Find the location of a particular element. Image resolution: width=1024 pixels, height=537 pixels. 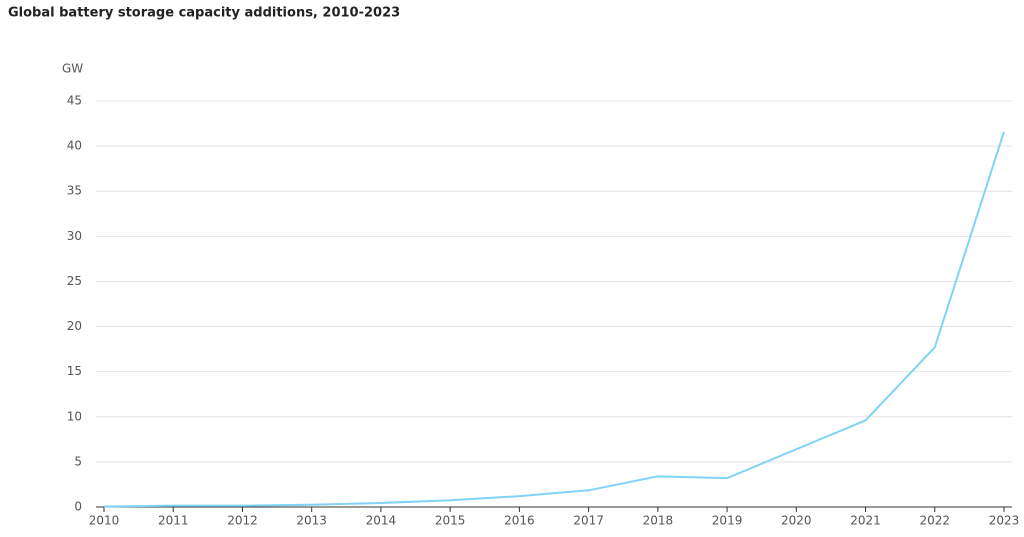

x-tick-label: 2015 is located at coordinates (450, 521).